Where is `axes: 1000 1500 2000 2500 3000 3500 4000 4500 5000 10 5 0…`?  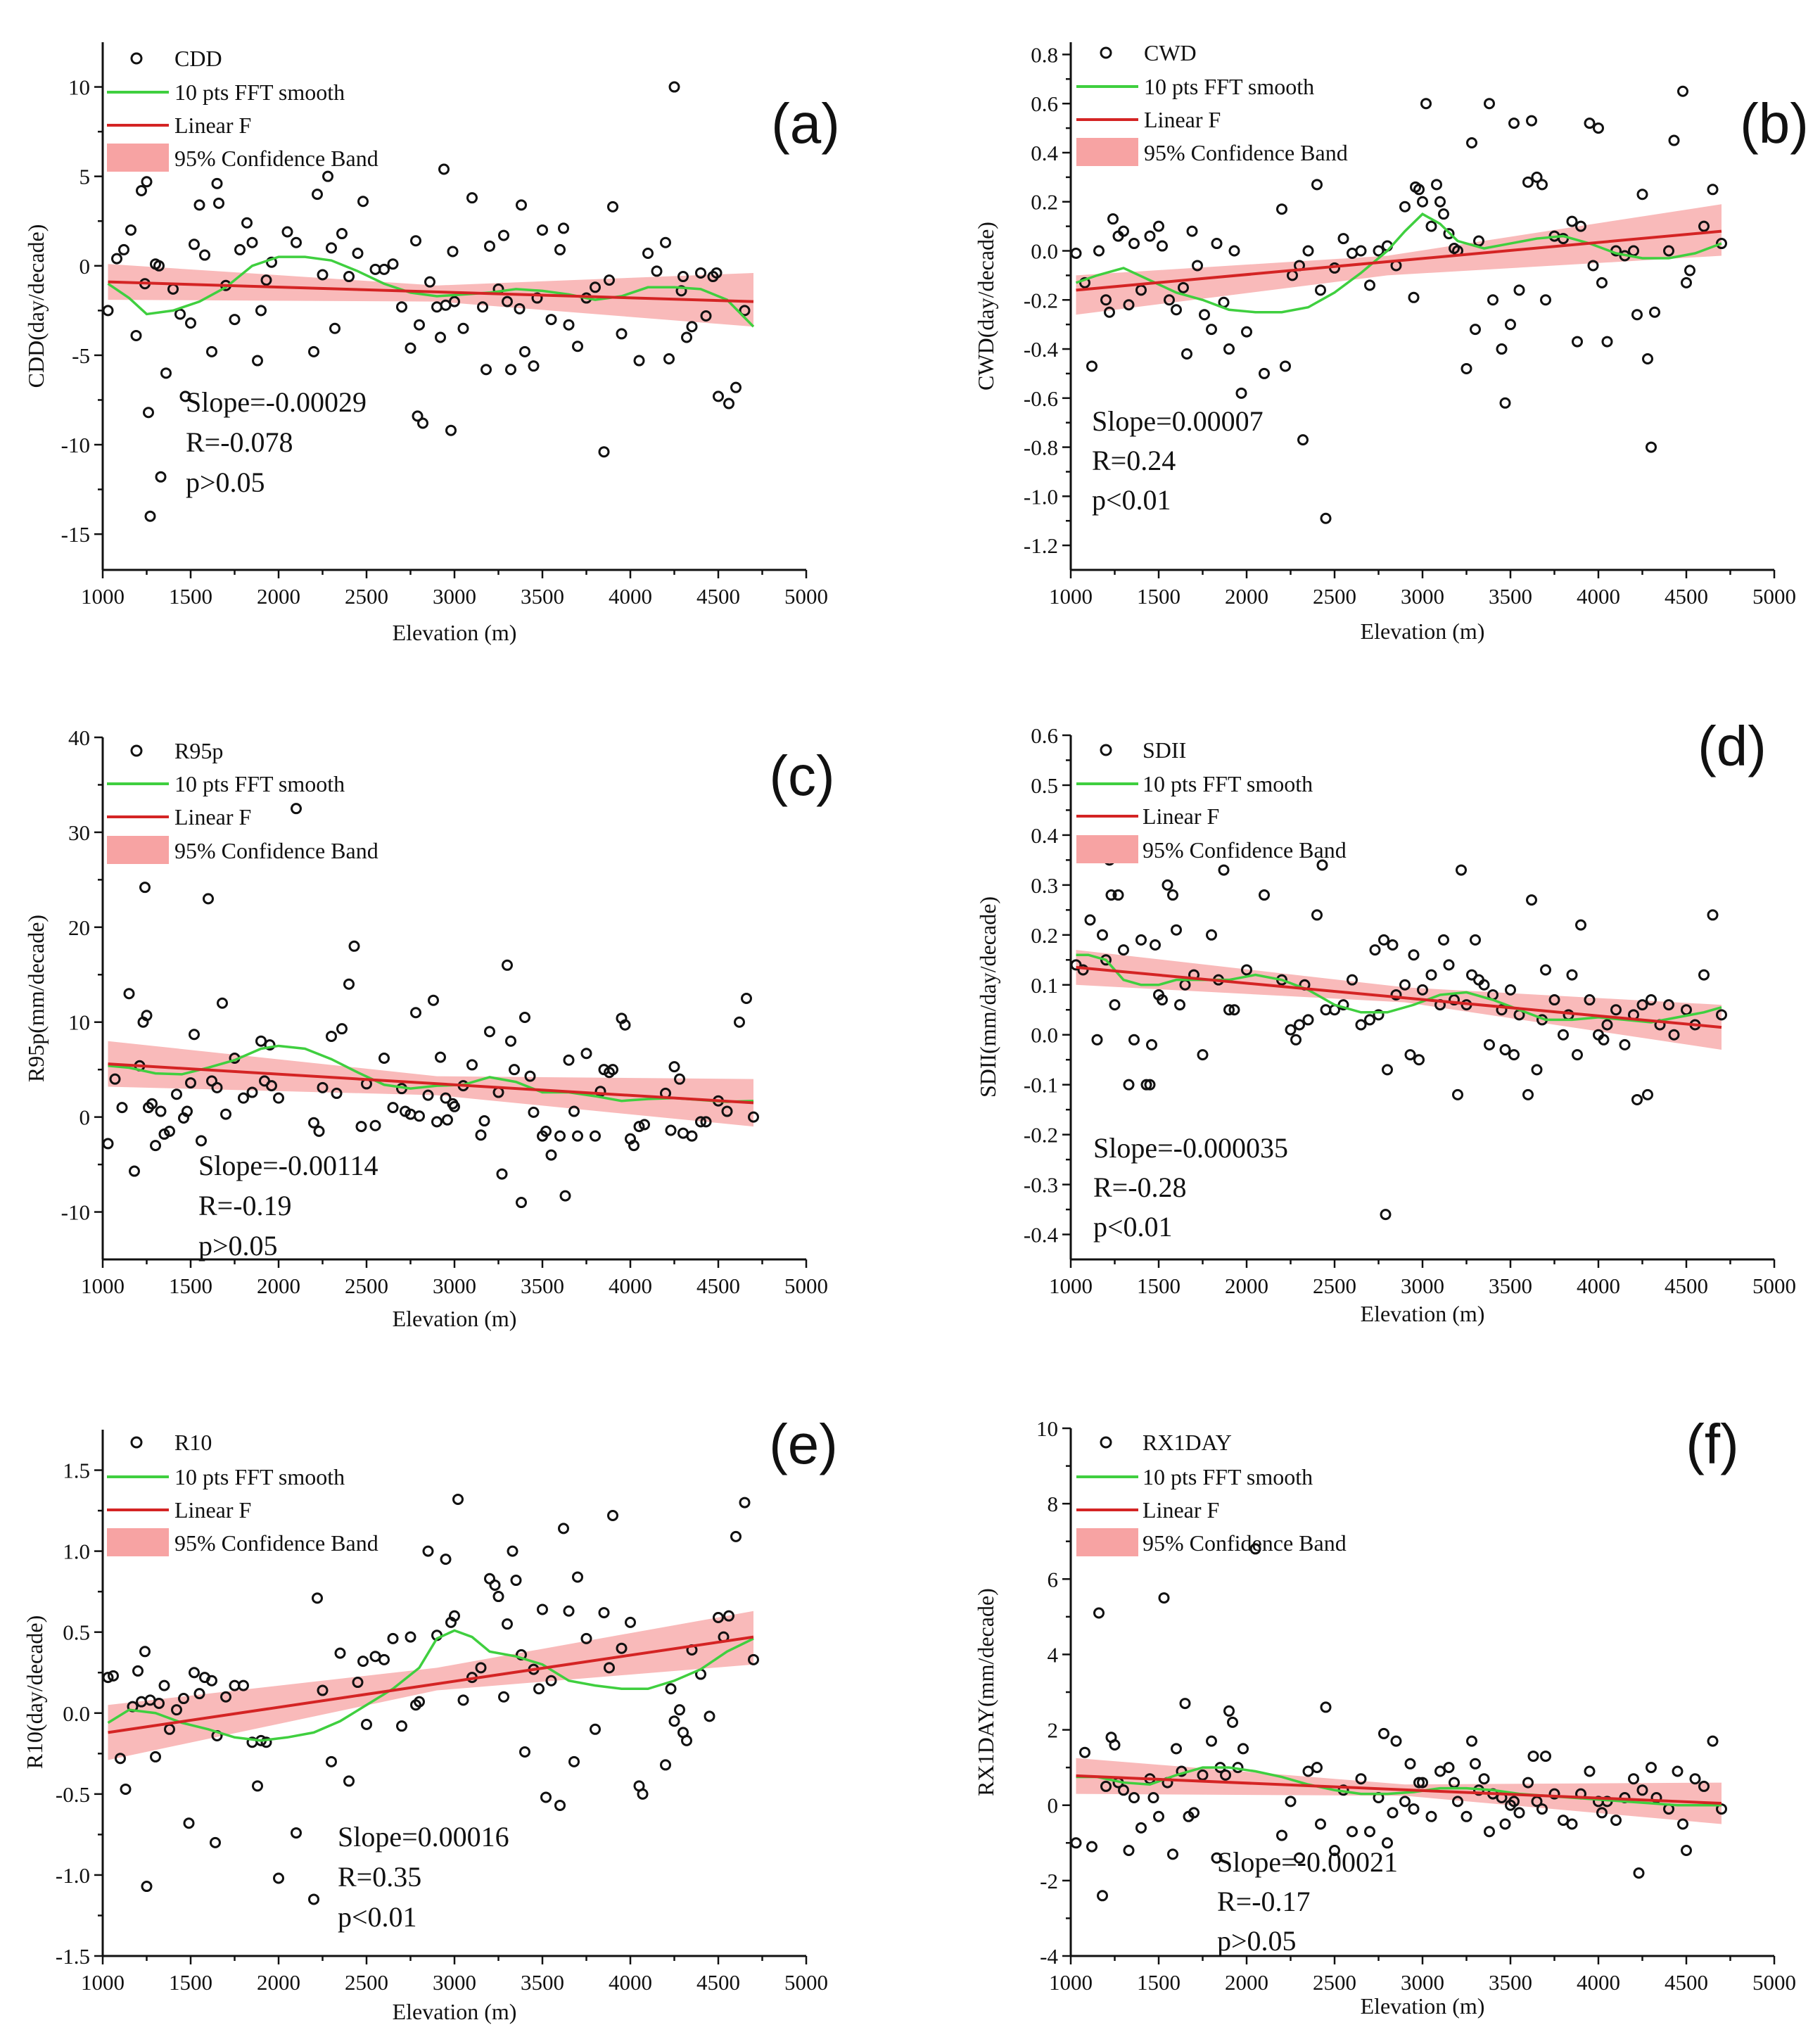
axes: 1000 1500 2000 2500 3000 3500 4000 4500 5000 10 5 0… is located at coordinates (445, 325).